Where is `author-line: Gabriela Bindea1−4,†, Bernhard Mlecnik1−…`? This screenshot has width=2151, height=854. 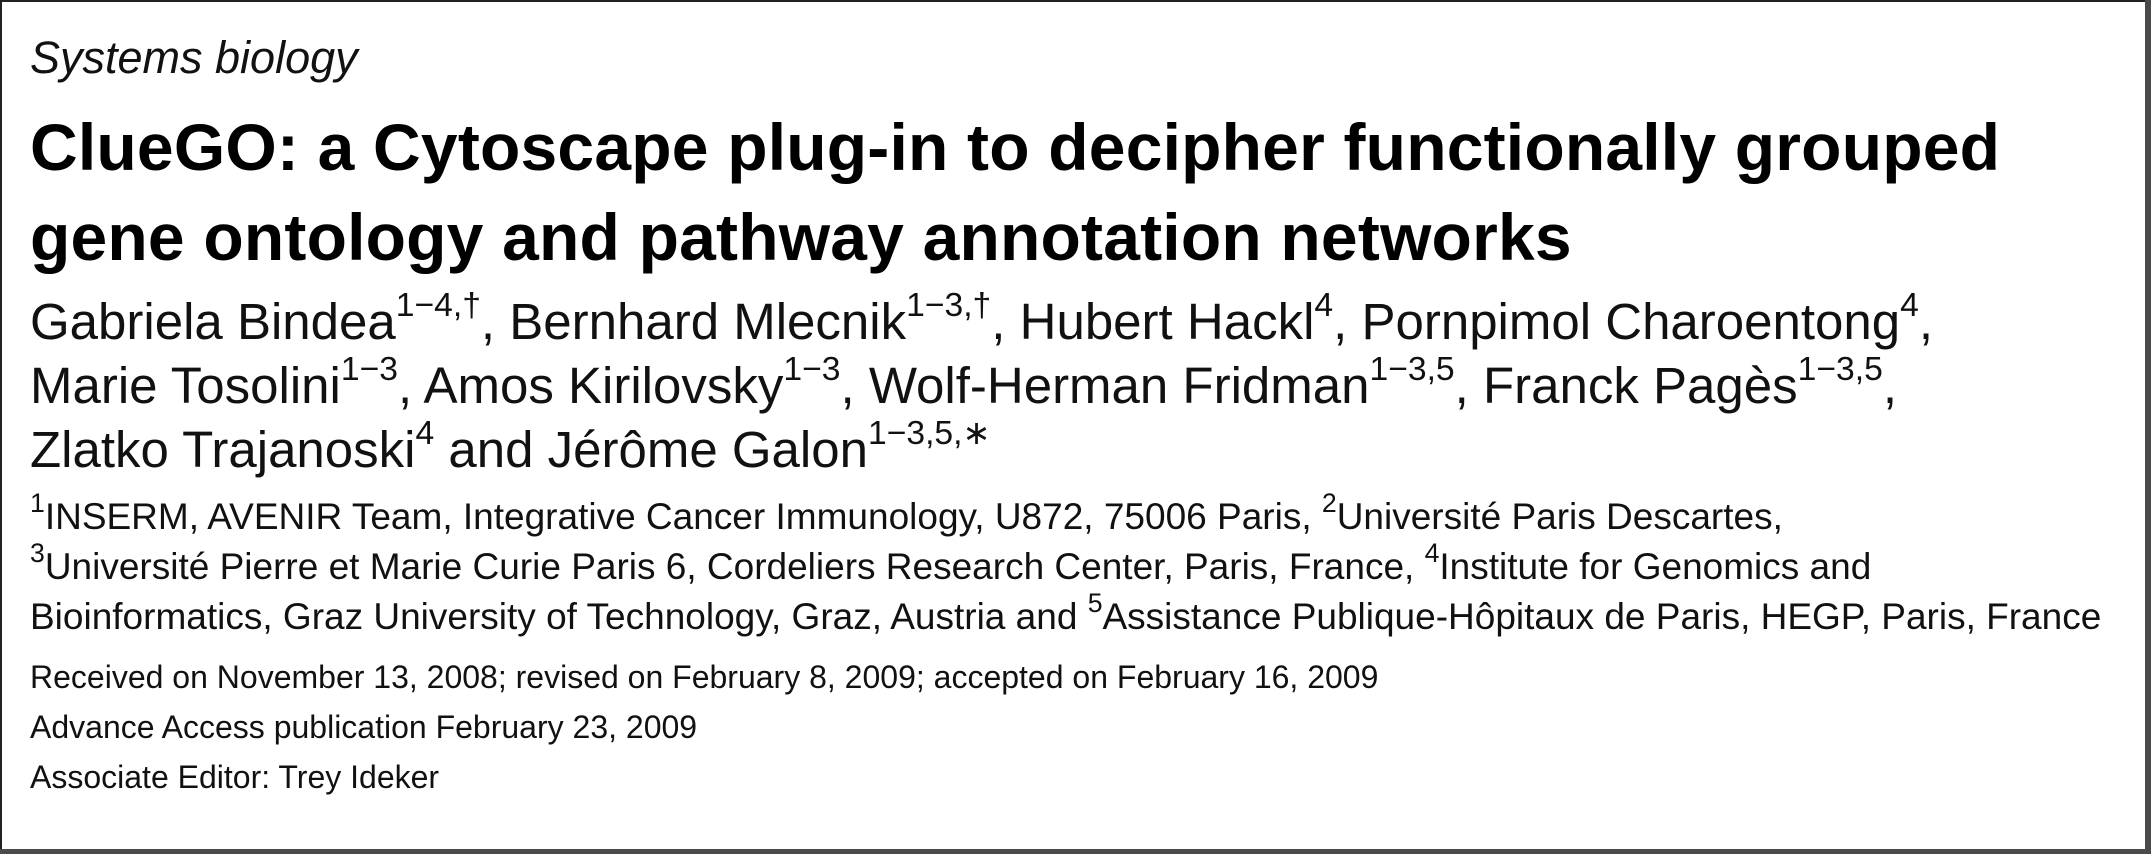
author-line: Gabriela Bindea1−4,†, Bernhard Mlecnik1−… is located at coordinates (1075, 321).